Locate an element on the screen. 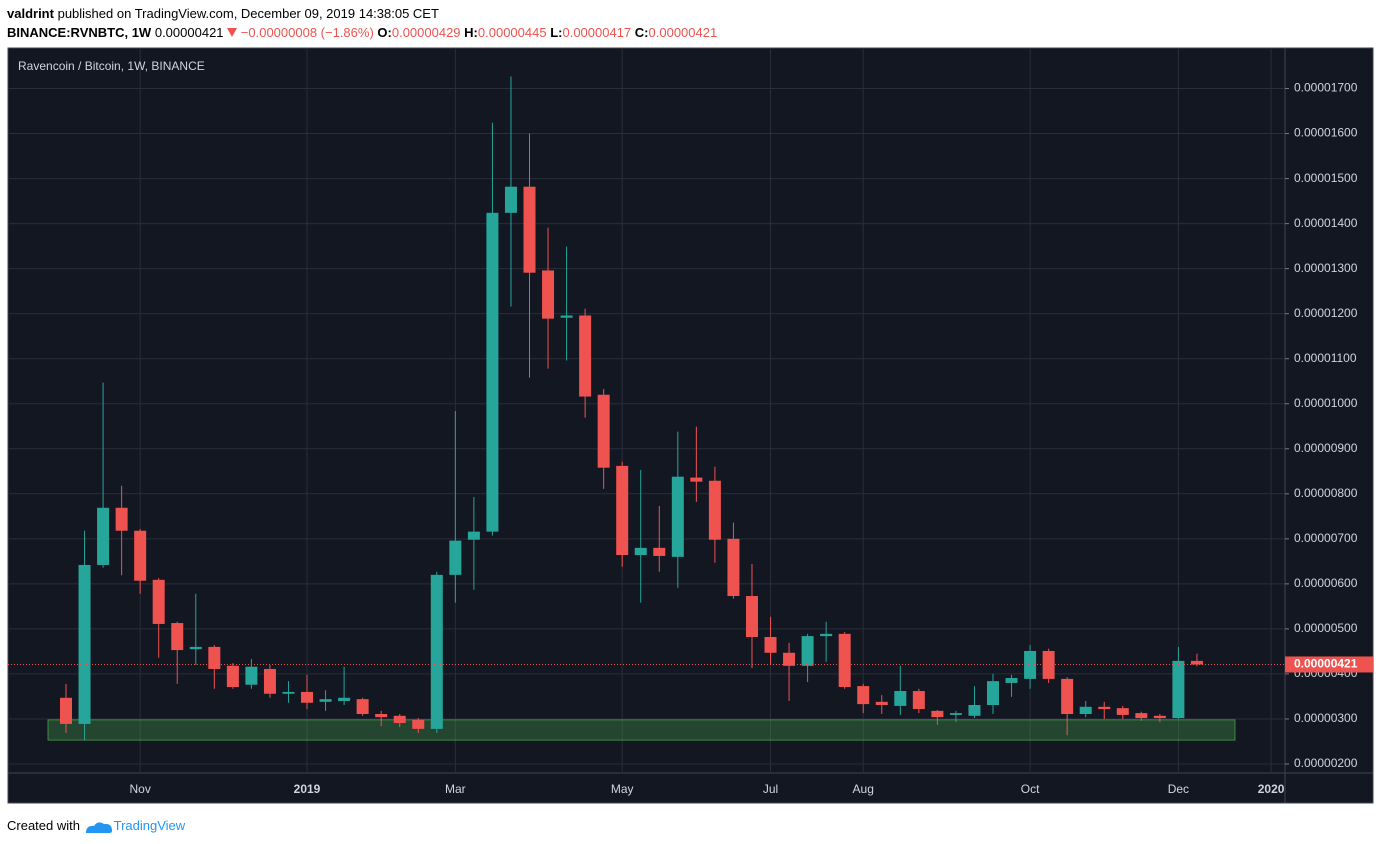  y-tick-label: 0.00000900 is located at coordinates (1326, 448).